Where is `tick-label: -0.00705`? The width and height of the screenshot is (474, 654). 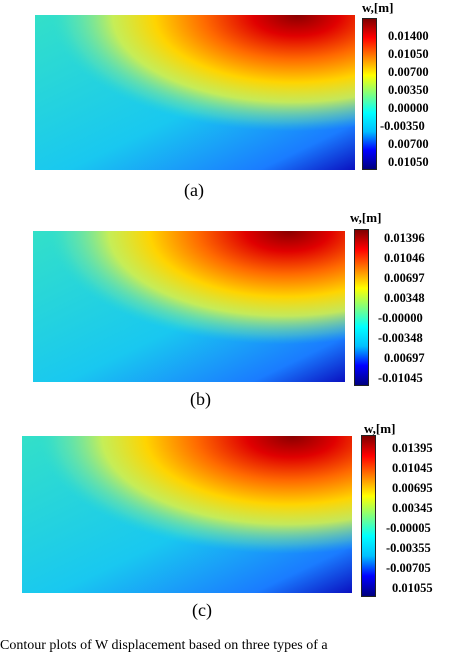
tick-label: -0.00705 is located at coordinates (408, 568).